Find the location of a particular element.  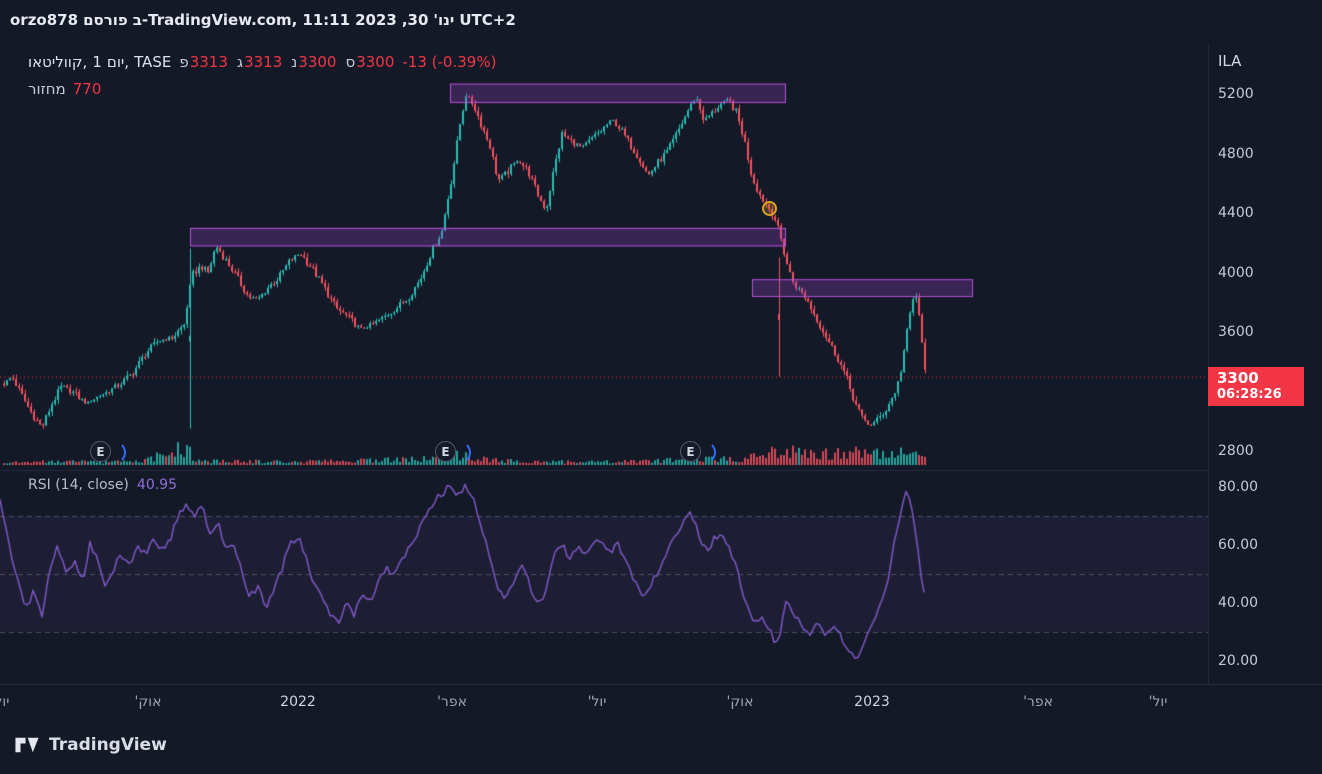

rsi-tick: 60.00 is located at coordinates (1238, 545).